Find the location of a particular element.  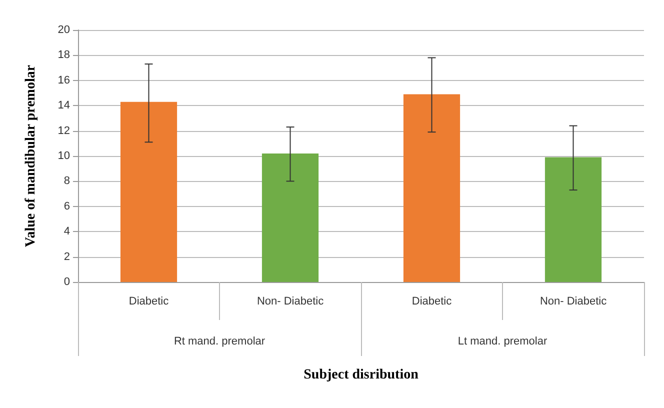

y-axis-title: Value of mandibular premolar is located at coordinates (31, 156).